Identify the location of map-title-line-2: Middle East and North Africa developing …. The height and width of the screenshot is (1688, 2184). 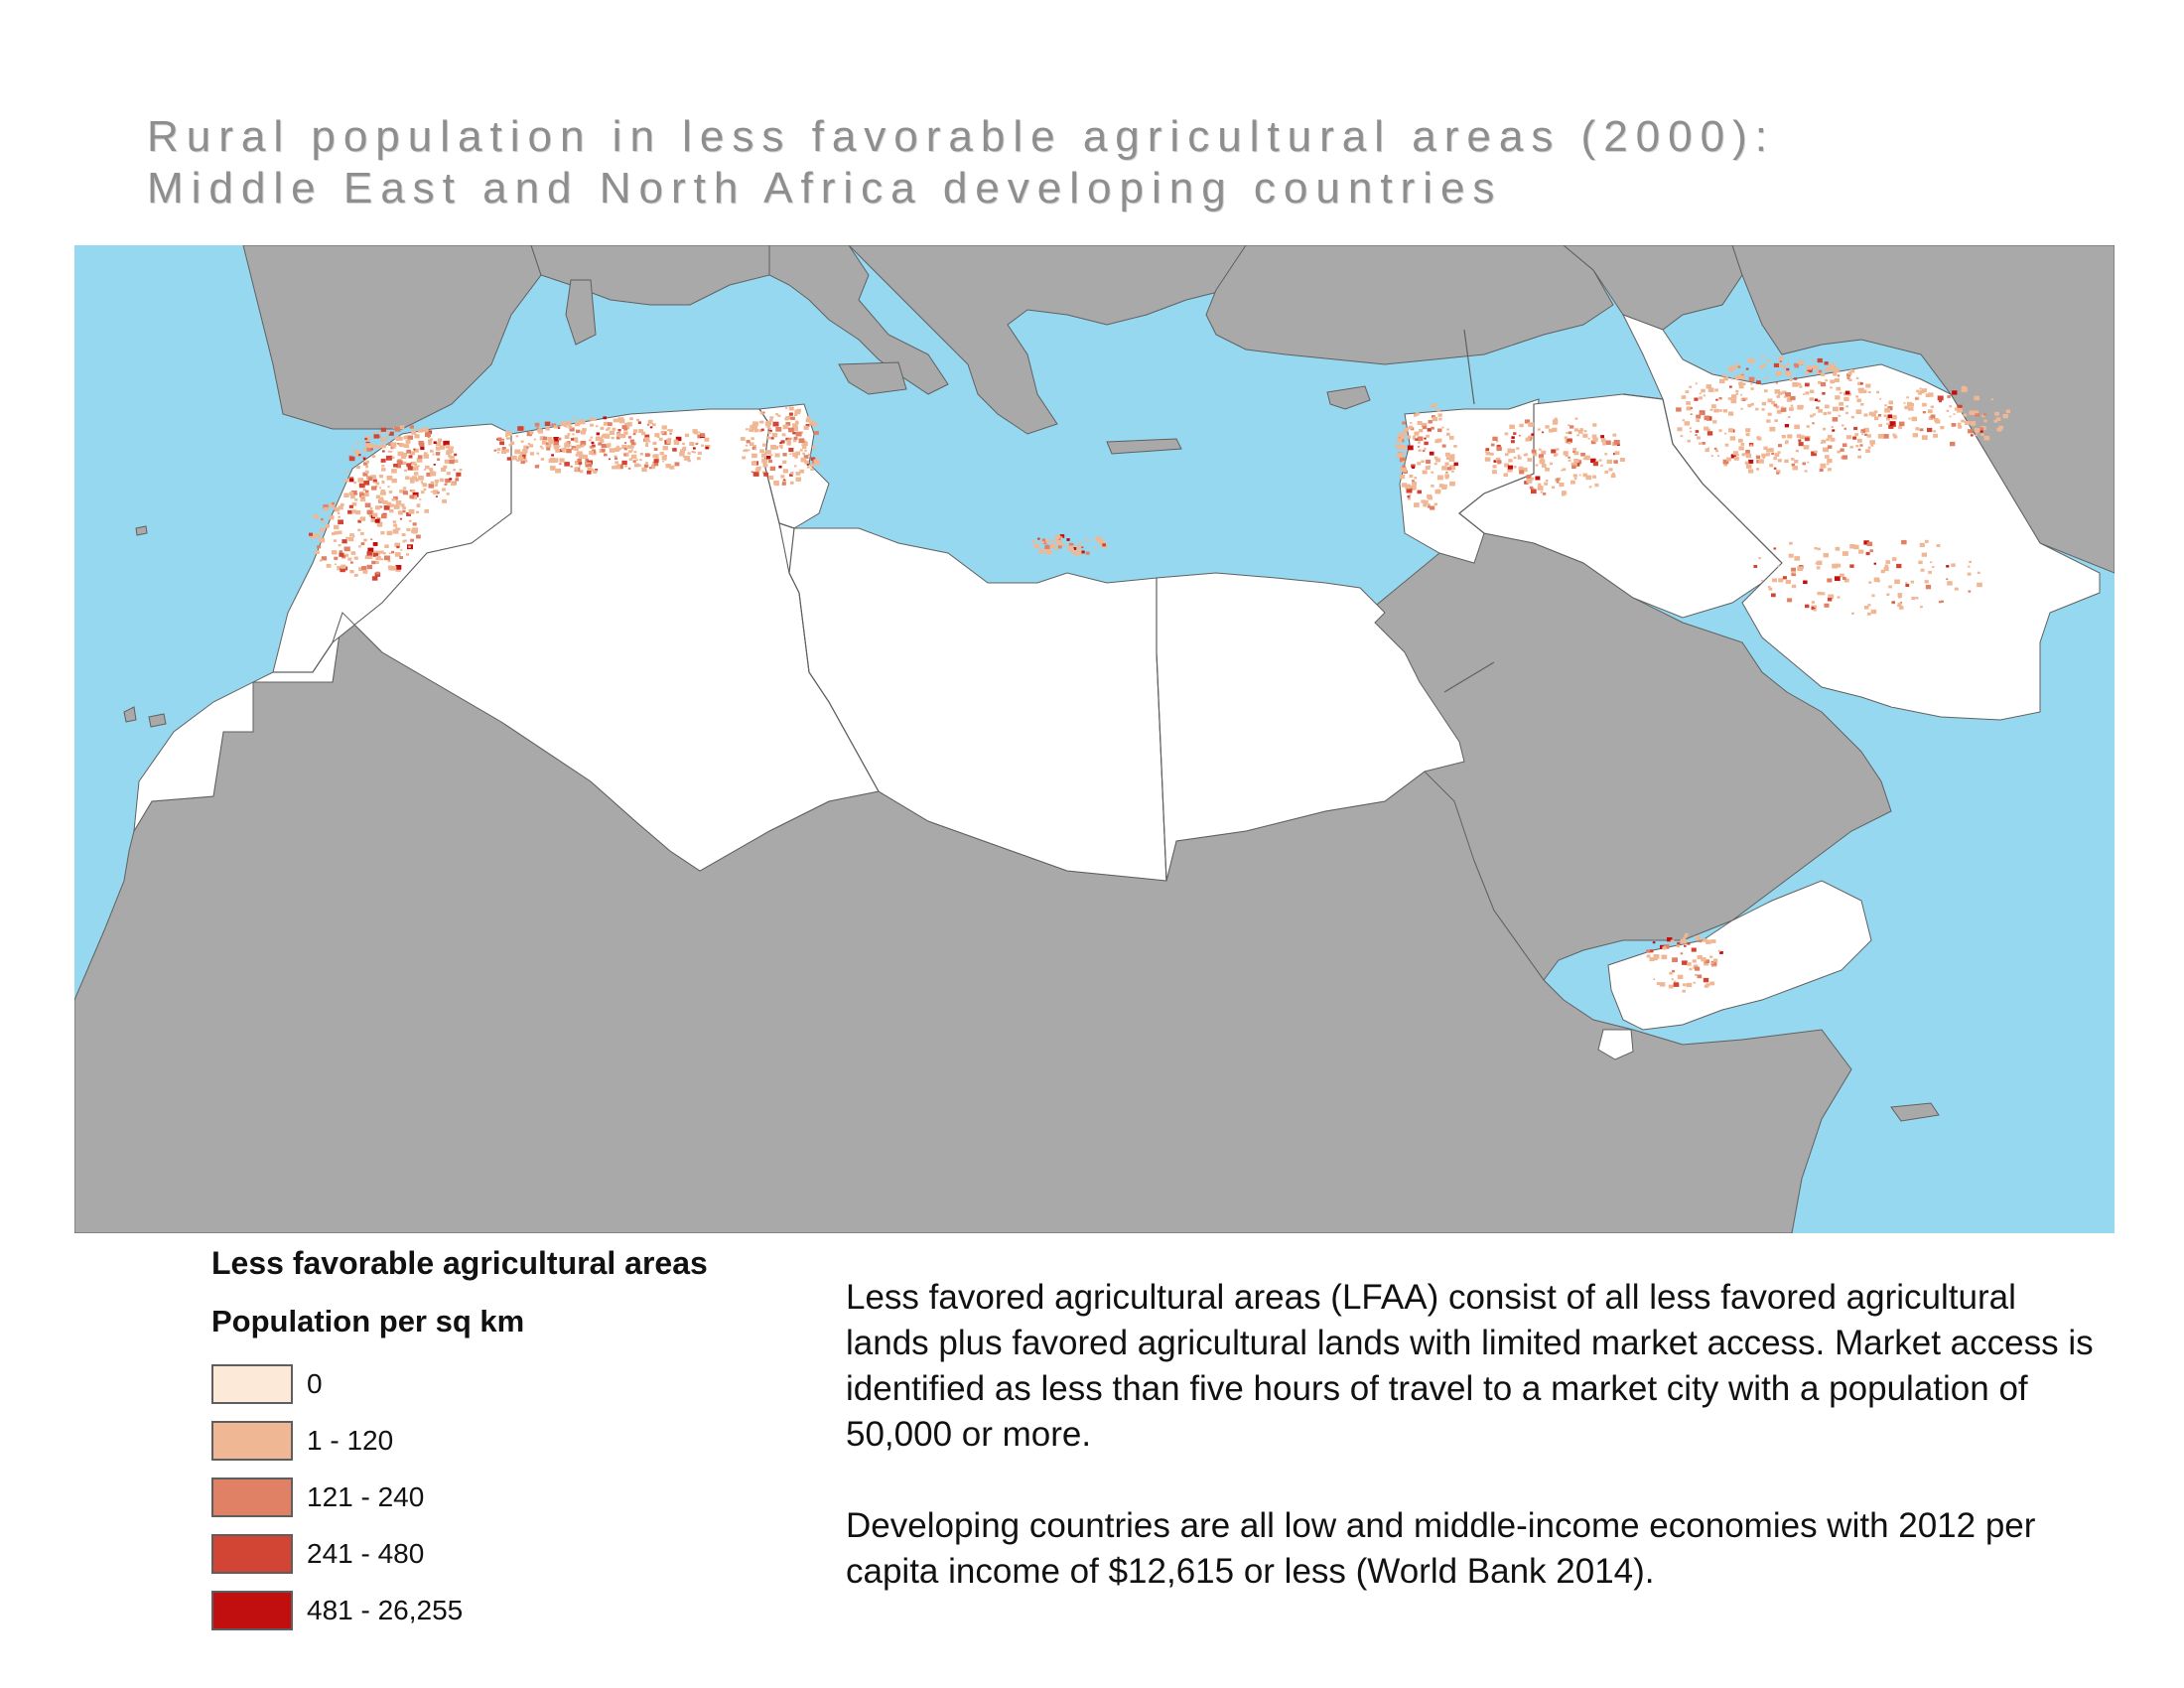
(825, 188).